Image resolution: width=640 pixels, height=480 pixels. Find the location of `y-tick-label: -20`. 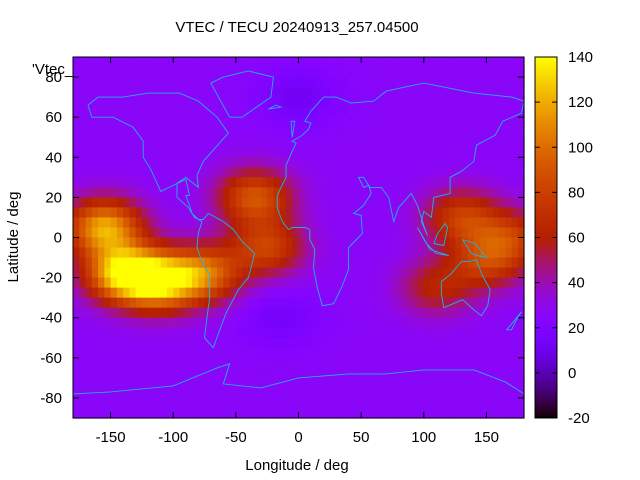

y-tick-label: -20 is located at coordinates (51, 278).